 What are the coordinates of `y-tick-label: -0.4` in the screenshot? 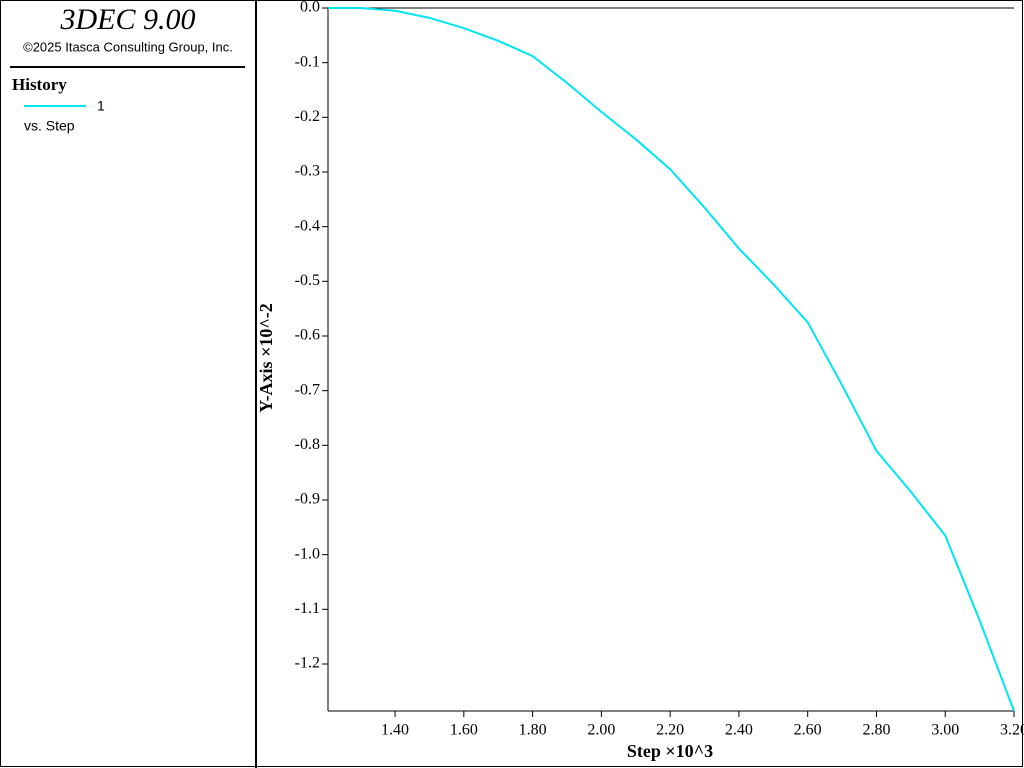 It's located at (307, 225).